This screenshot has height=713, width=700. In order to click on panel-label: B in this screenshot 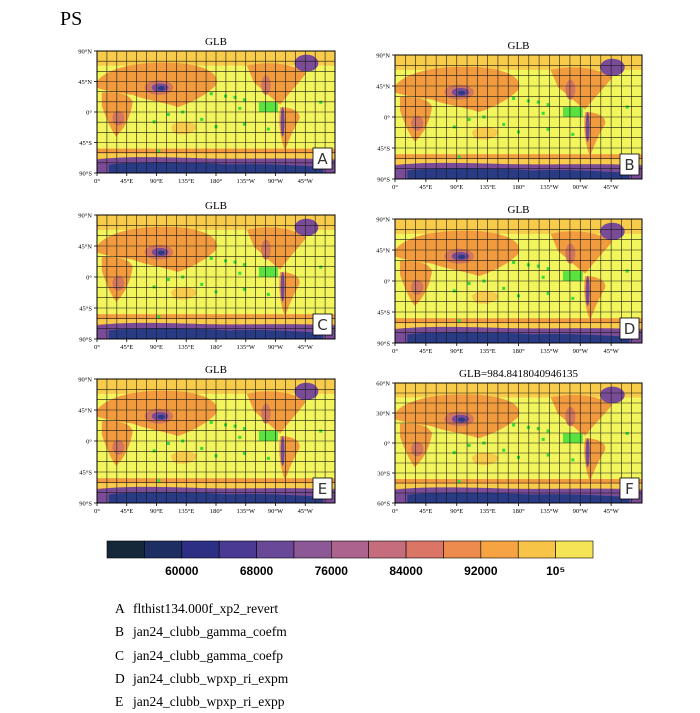, I will do `click(629, 165)`.